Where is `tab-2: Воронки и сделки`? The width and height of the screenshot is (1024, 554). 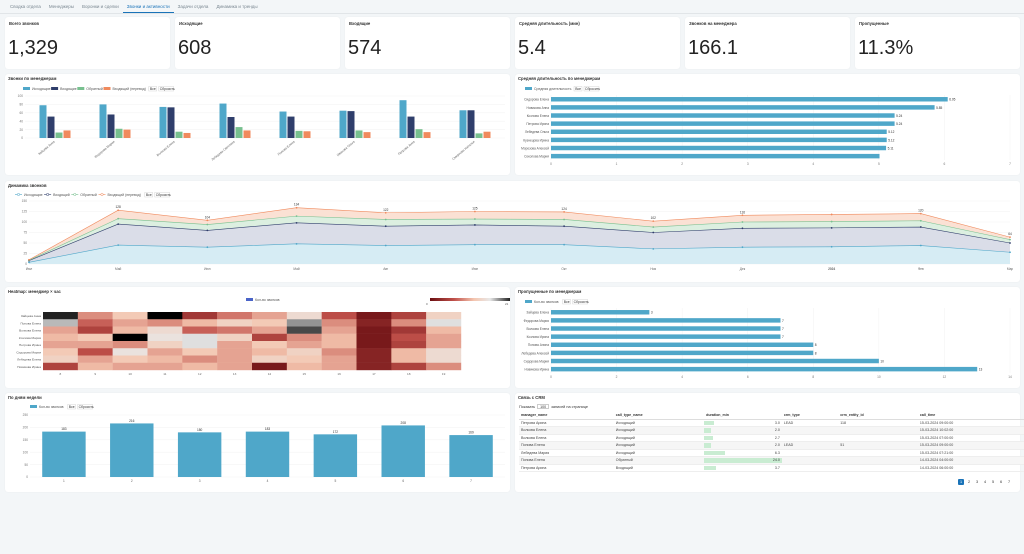
tab-2: Воронки и сделки is located at coordinates (100, 6).